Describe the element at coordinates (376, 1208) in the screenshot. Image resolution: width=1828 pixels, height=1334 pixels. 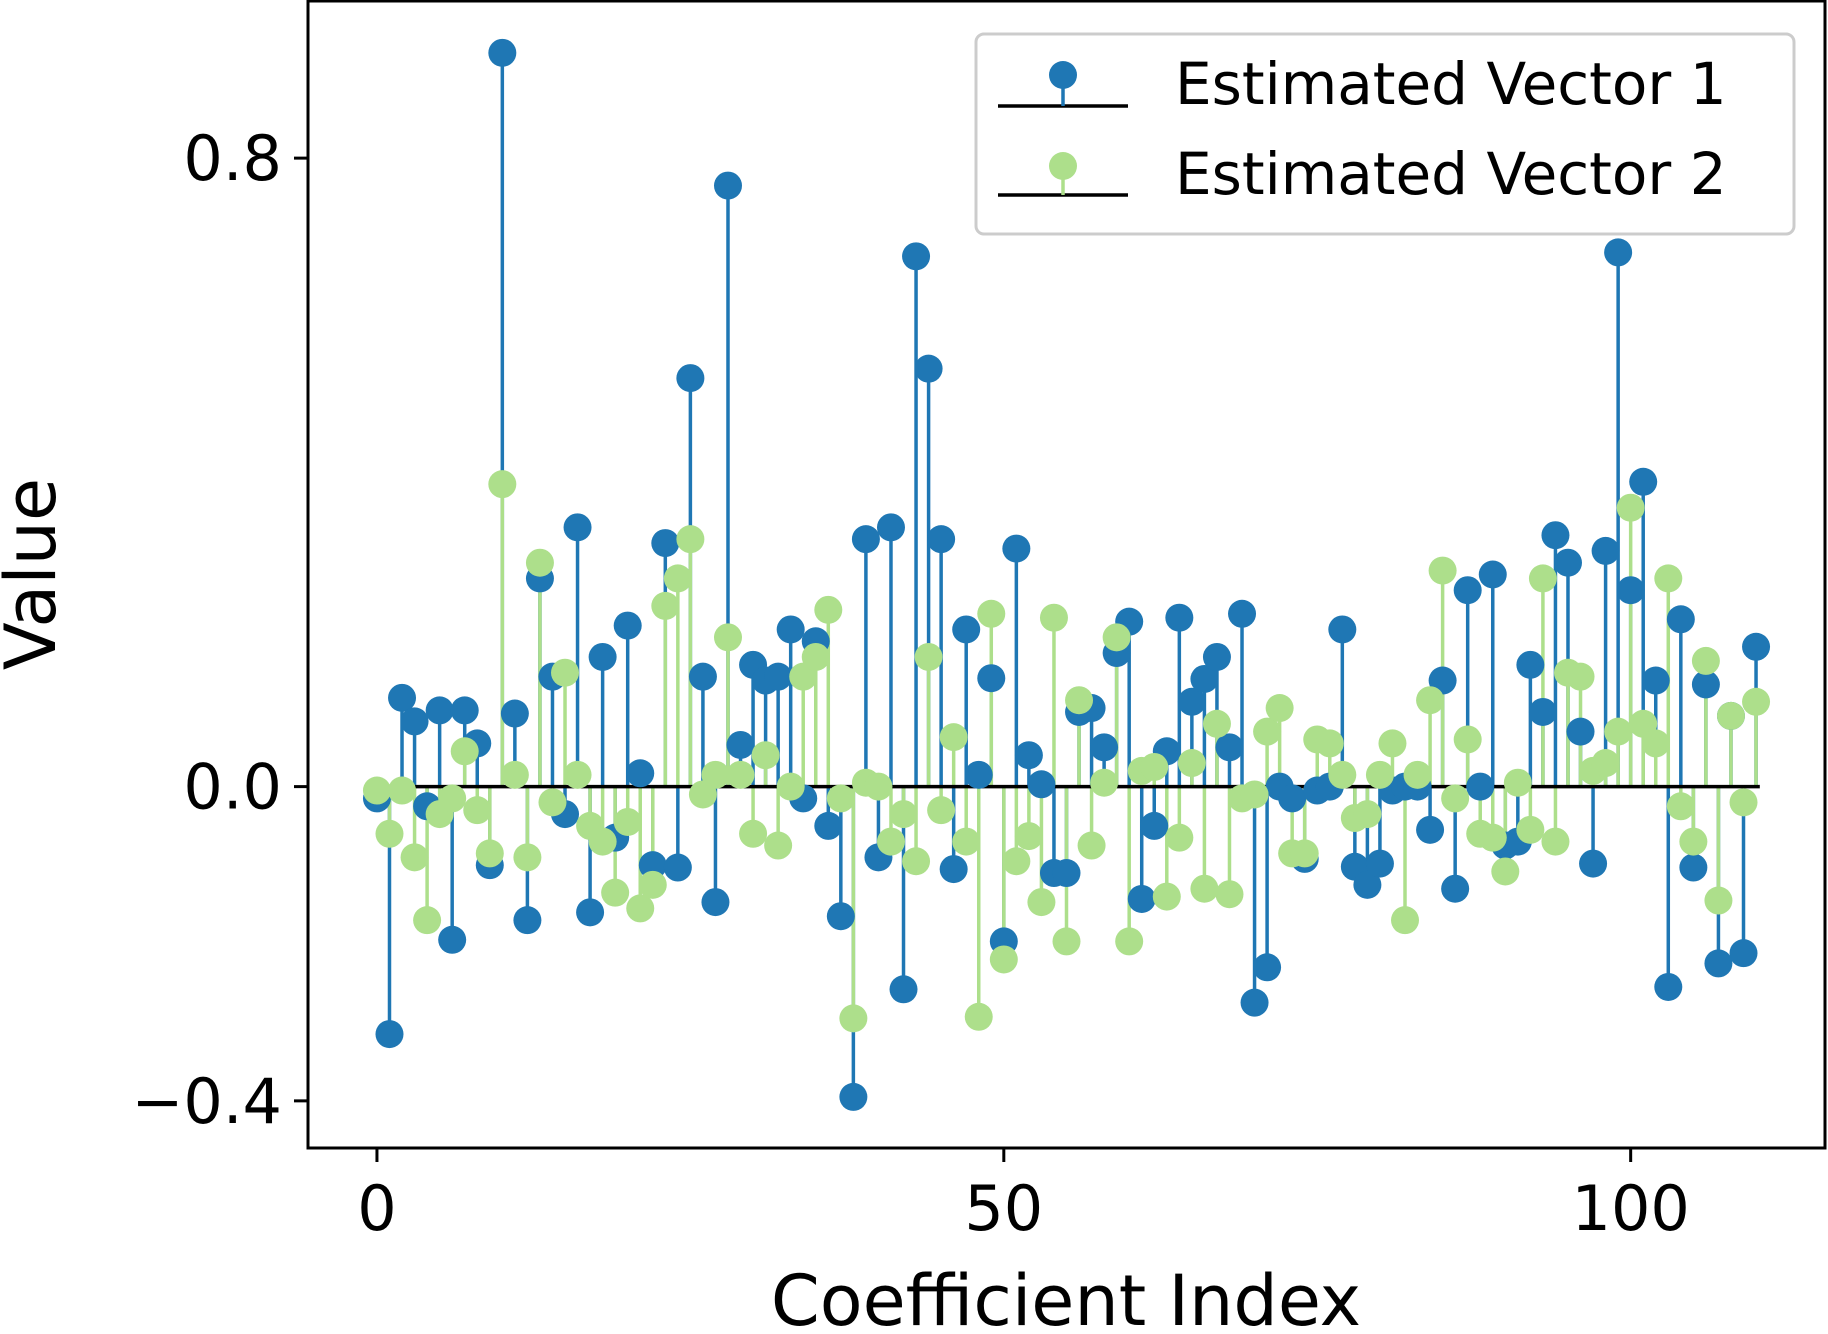
I see `x-tick-label-0: 0` at that location.